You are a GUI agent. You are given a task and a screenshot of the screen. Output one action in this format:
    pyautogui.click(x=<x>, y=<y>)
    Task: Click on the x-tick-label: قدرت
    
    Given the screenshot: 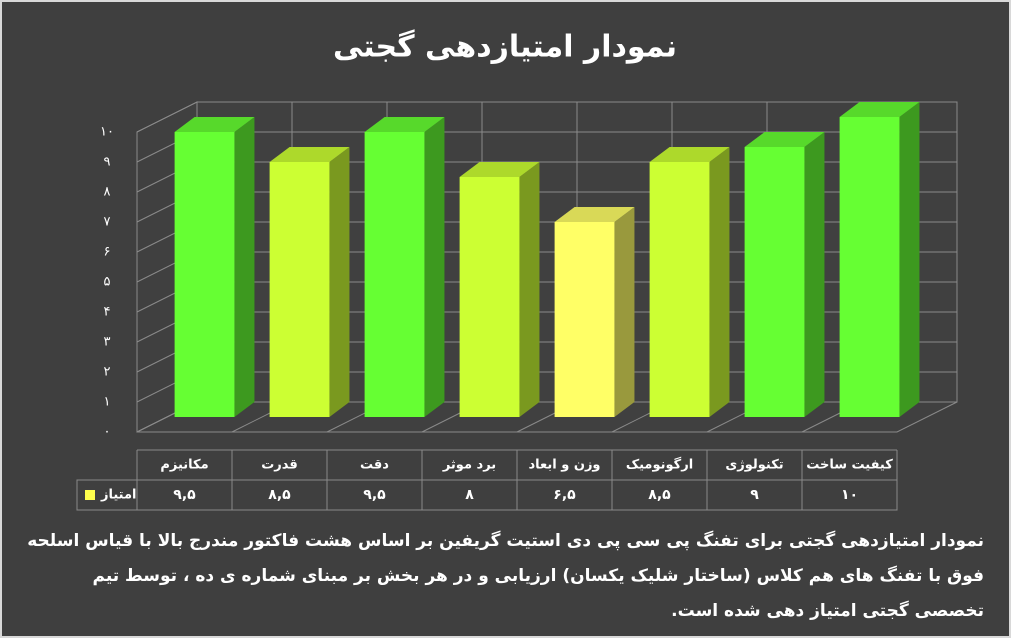 What is the action you would take?
    pyautogui.click(x=279, y=465)
    